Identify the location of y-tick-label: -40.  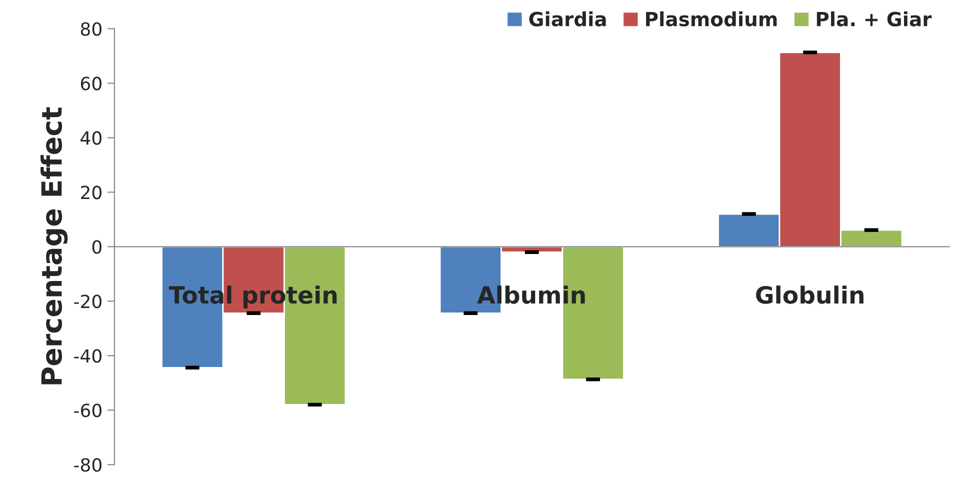
(88, 356).